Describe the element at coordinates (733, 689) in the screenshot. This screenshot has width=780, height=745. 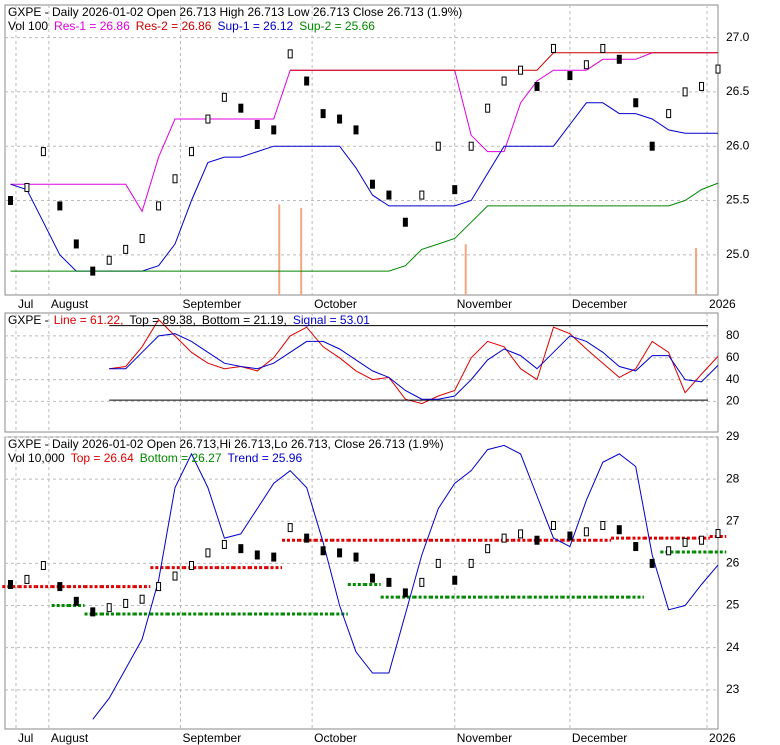
I see `y-tick-label: 23` at that location.